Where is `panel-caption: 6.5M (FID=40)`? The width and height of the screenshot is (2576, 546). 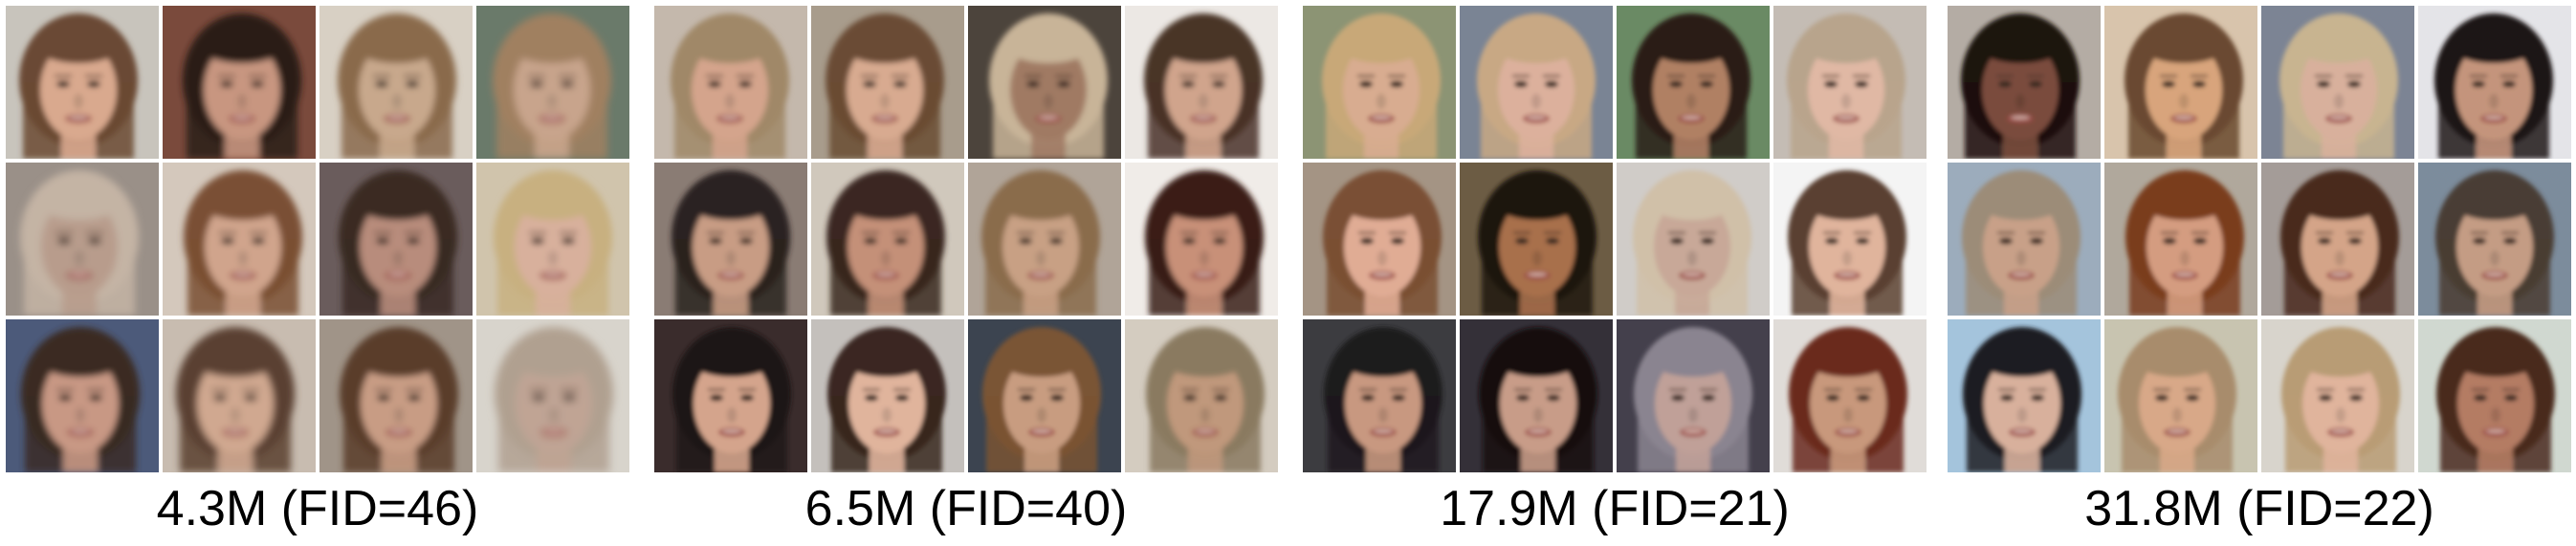 panel-caption: 6.5M (FID=40) is located at coordinates (966, 508).